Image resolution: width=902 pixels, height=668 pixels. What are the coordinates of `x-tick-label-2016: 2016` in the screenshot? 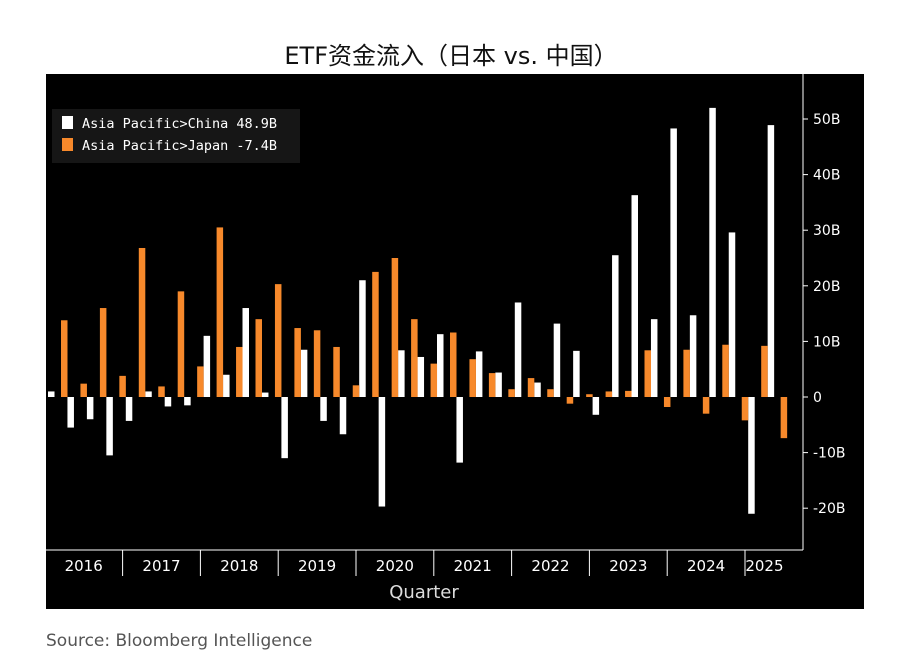 It's located at (84, 566).